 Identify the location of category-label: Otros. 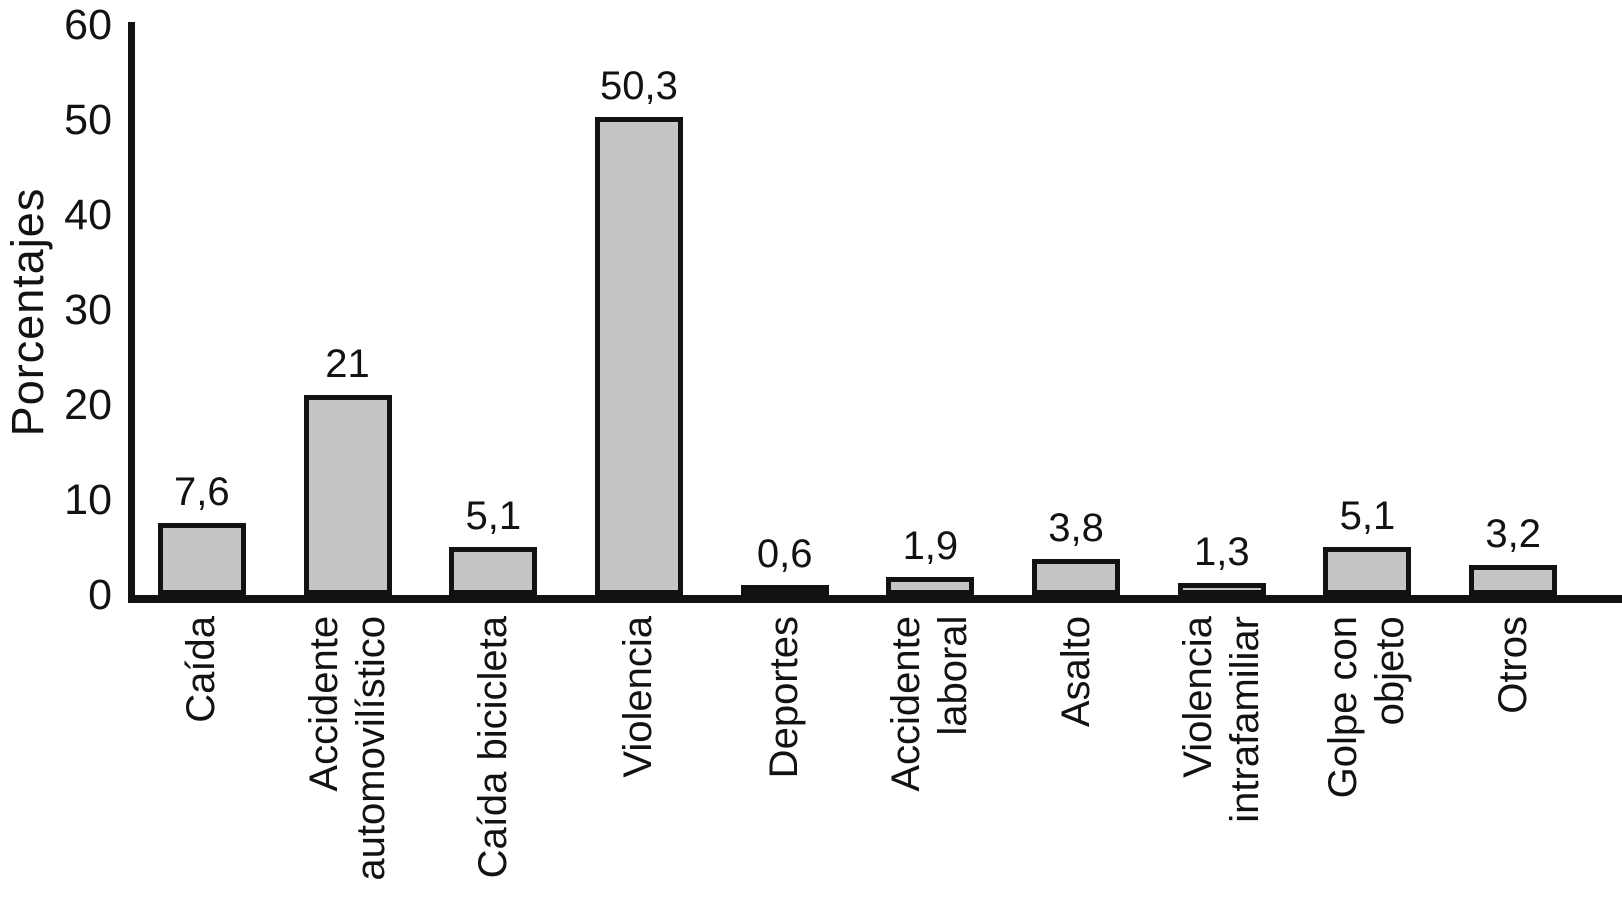
(1512, 665).